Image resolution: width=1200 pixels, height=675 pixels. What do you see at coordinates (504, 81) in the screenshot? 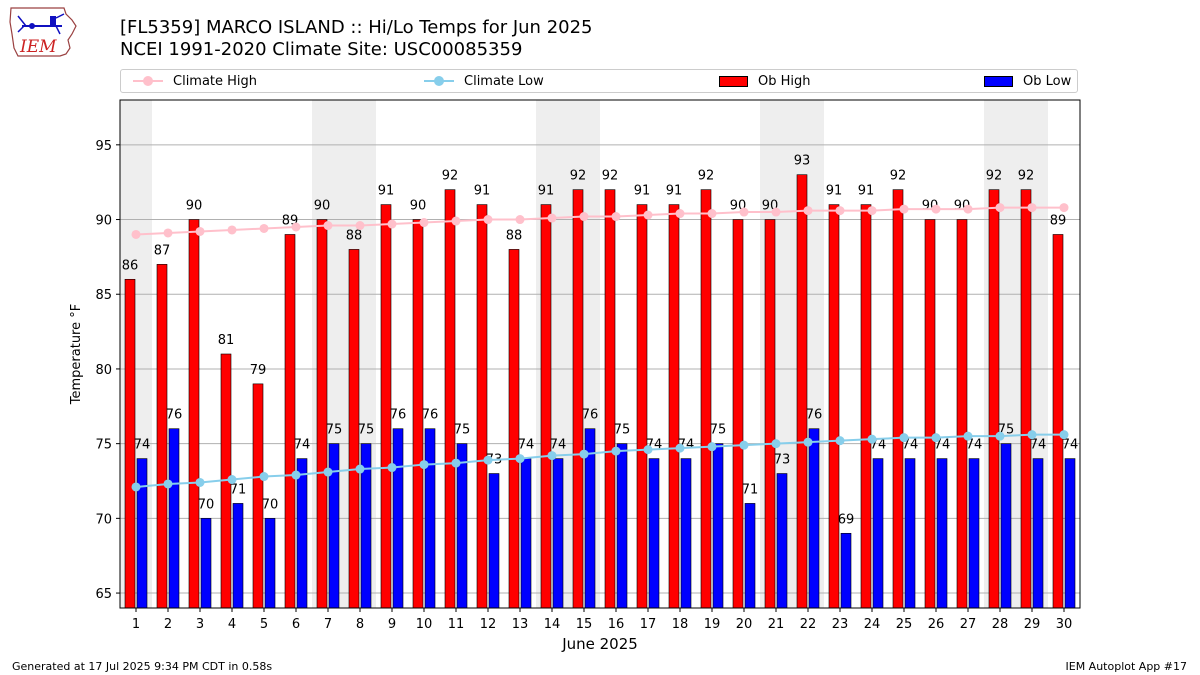
I see `legend-label-climate-low: Climate Low` at bounding box center [504, 81].